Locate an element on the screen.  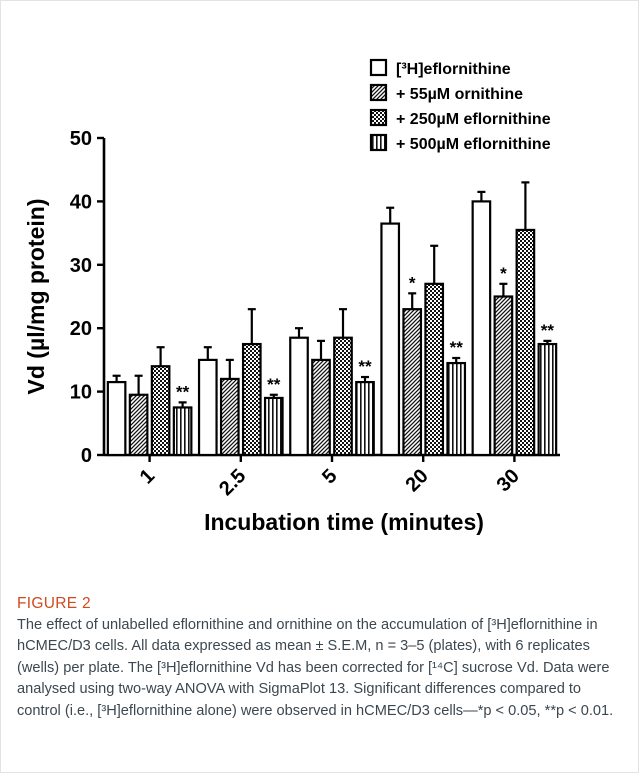
x-tick-label: 1 is located at coordinates (147, 476).